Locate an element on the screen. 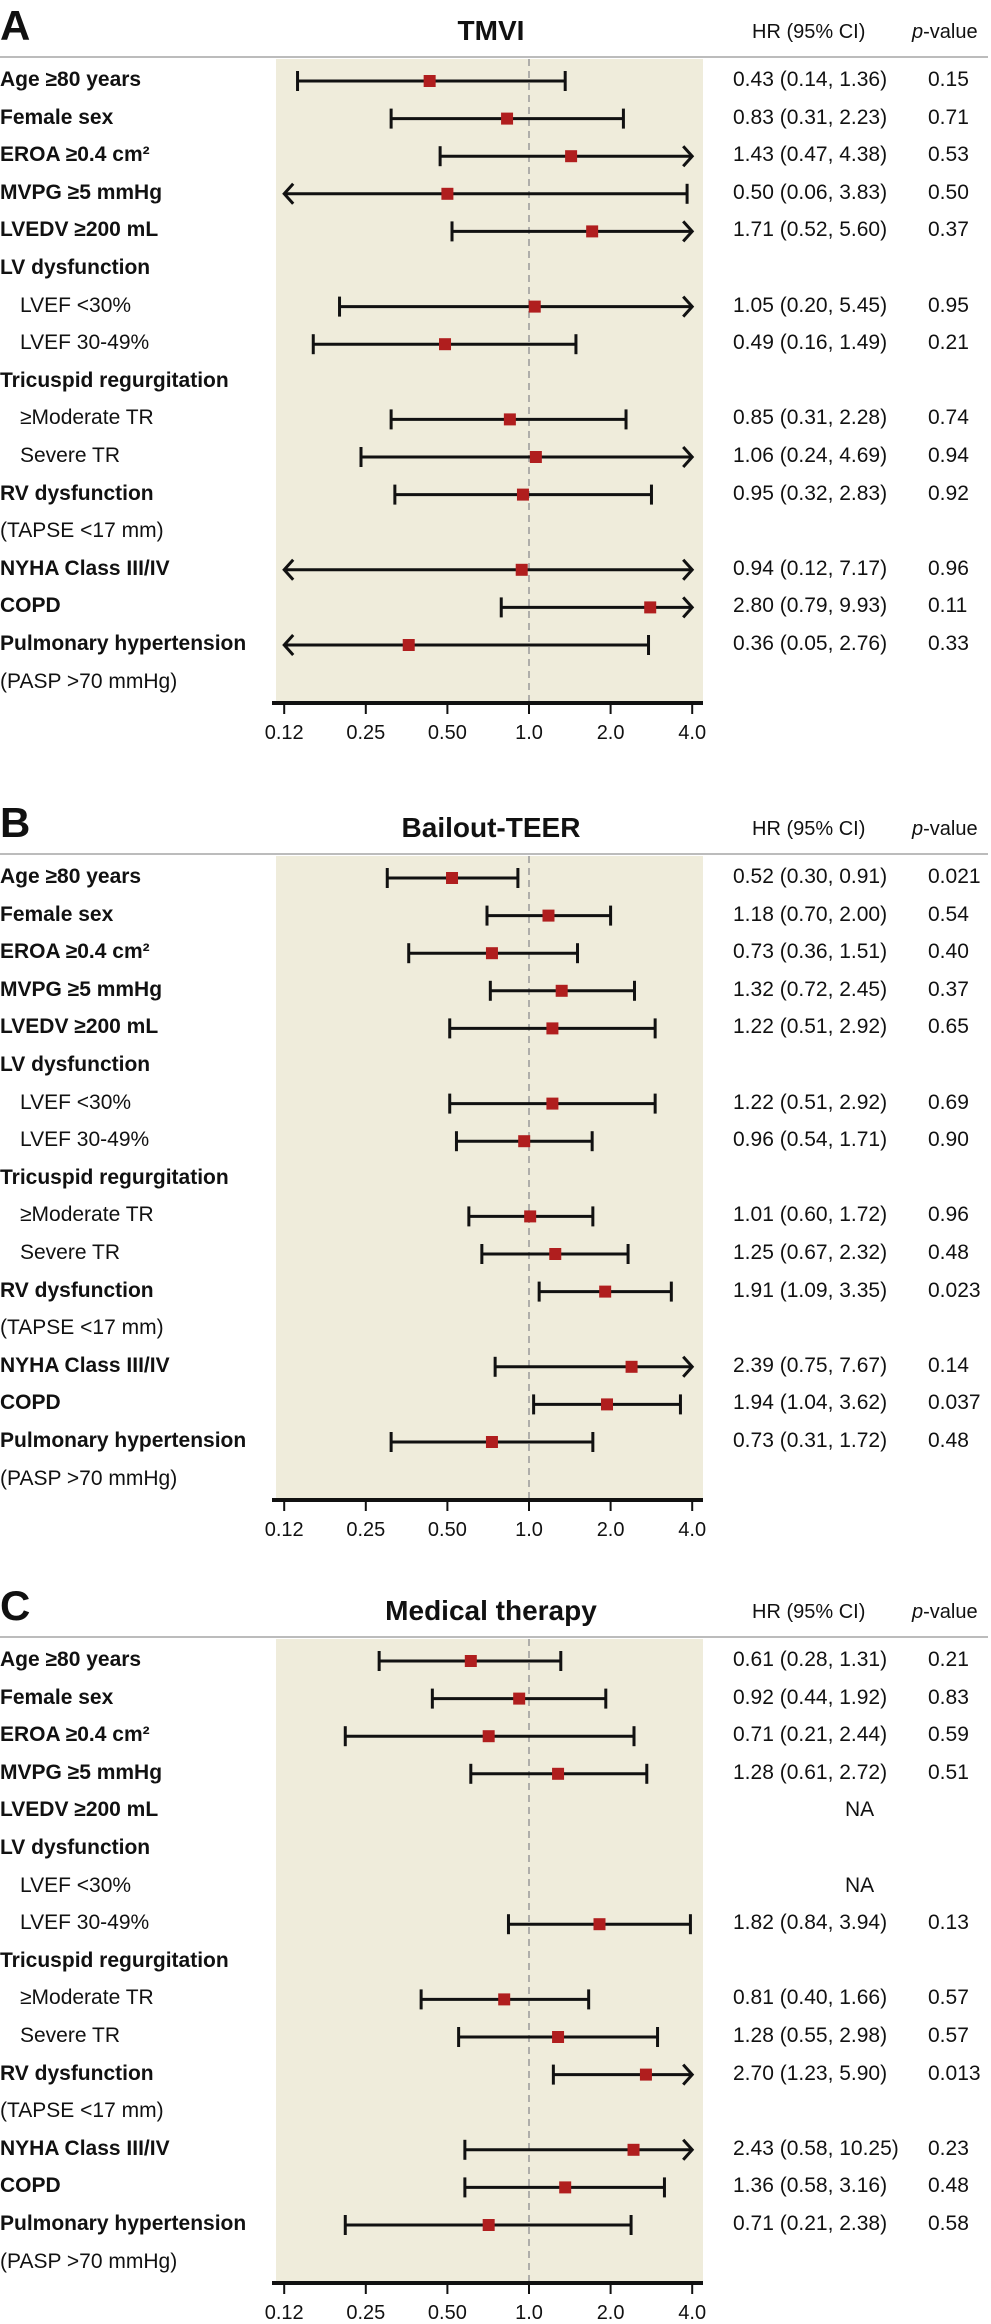 The width and height of the screenshot is (991, 2324). p-value: 0.57 is located at coordinates (948, 1998).